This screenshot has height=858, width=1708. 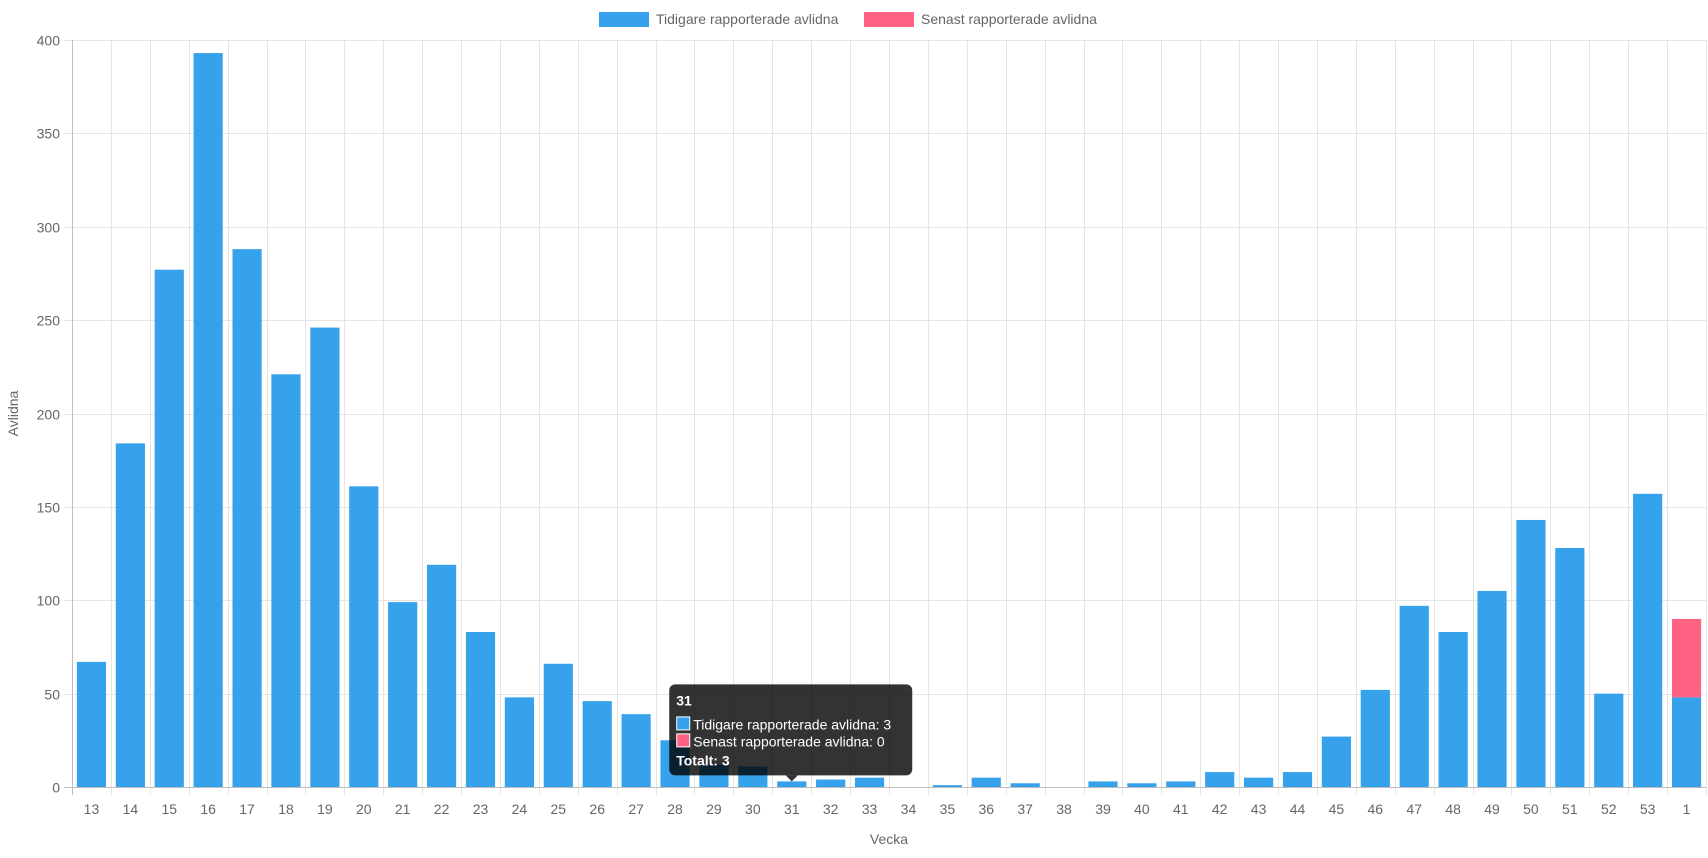 I want to click on x-tick-label: 15, so click(x=169, y=809).